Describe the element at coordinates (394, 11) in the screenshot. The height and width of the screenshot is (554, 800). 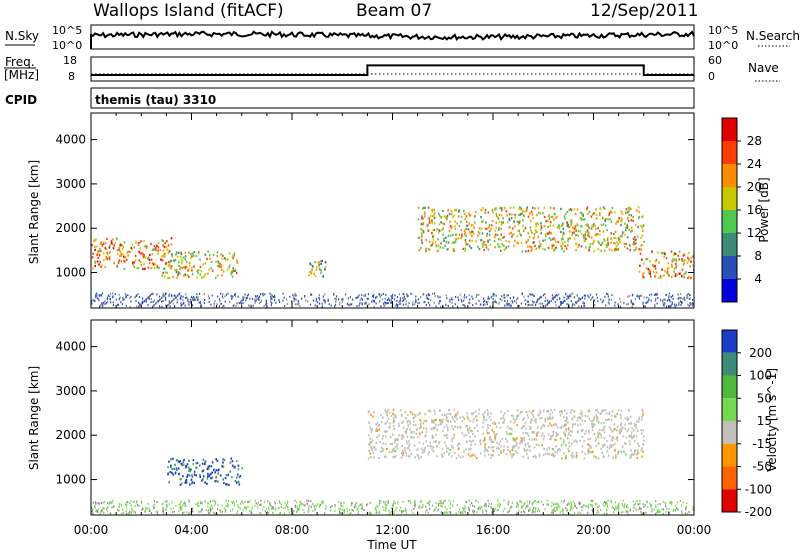
I see `beam-title: Beam 07` at that location.